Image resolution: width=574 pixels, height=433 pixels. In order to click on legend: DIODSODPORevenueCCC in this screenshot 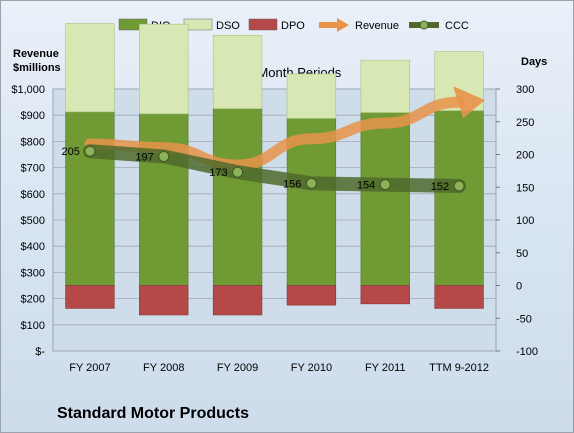, I will do `click(293, 25)`.